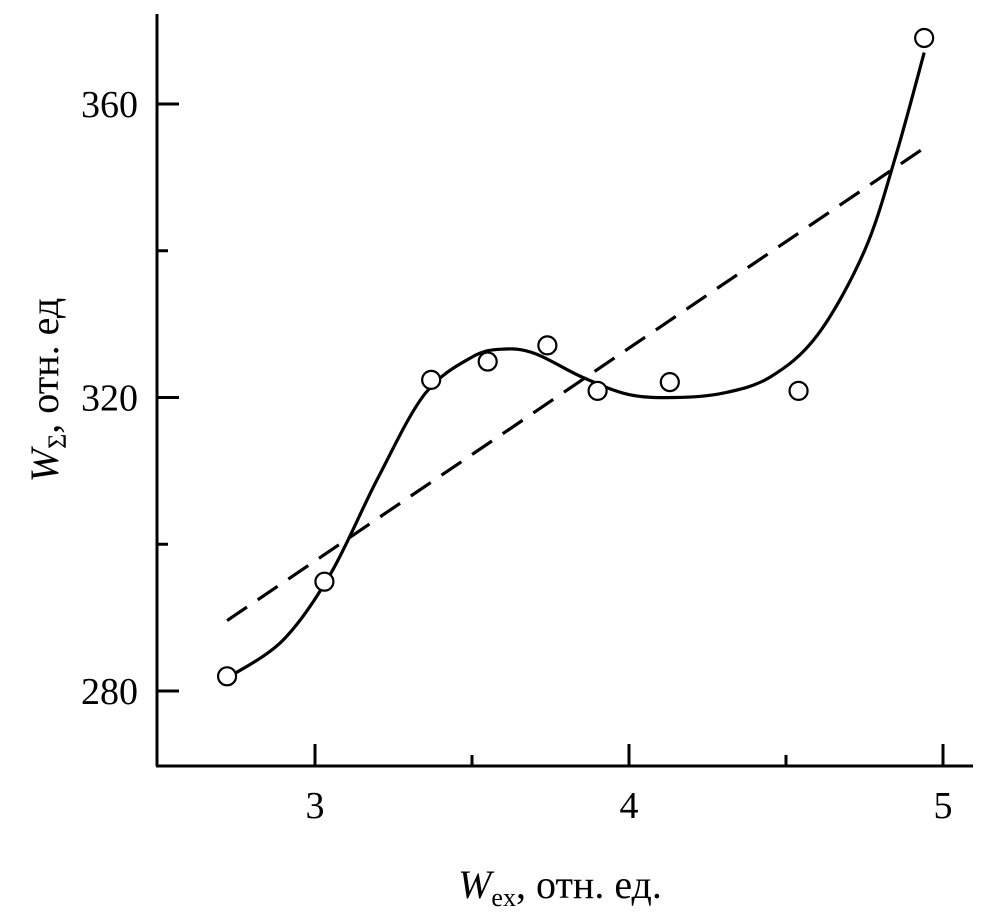 The height and width of the screenshot is (915, 996). Describe the element at coordinates (44, 366) in the screenshot. I see `y-axis-label-rest: , отн. ед` at that location.